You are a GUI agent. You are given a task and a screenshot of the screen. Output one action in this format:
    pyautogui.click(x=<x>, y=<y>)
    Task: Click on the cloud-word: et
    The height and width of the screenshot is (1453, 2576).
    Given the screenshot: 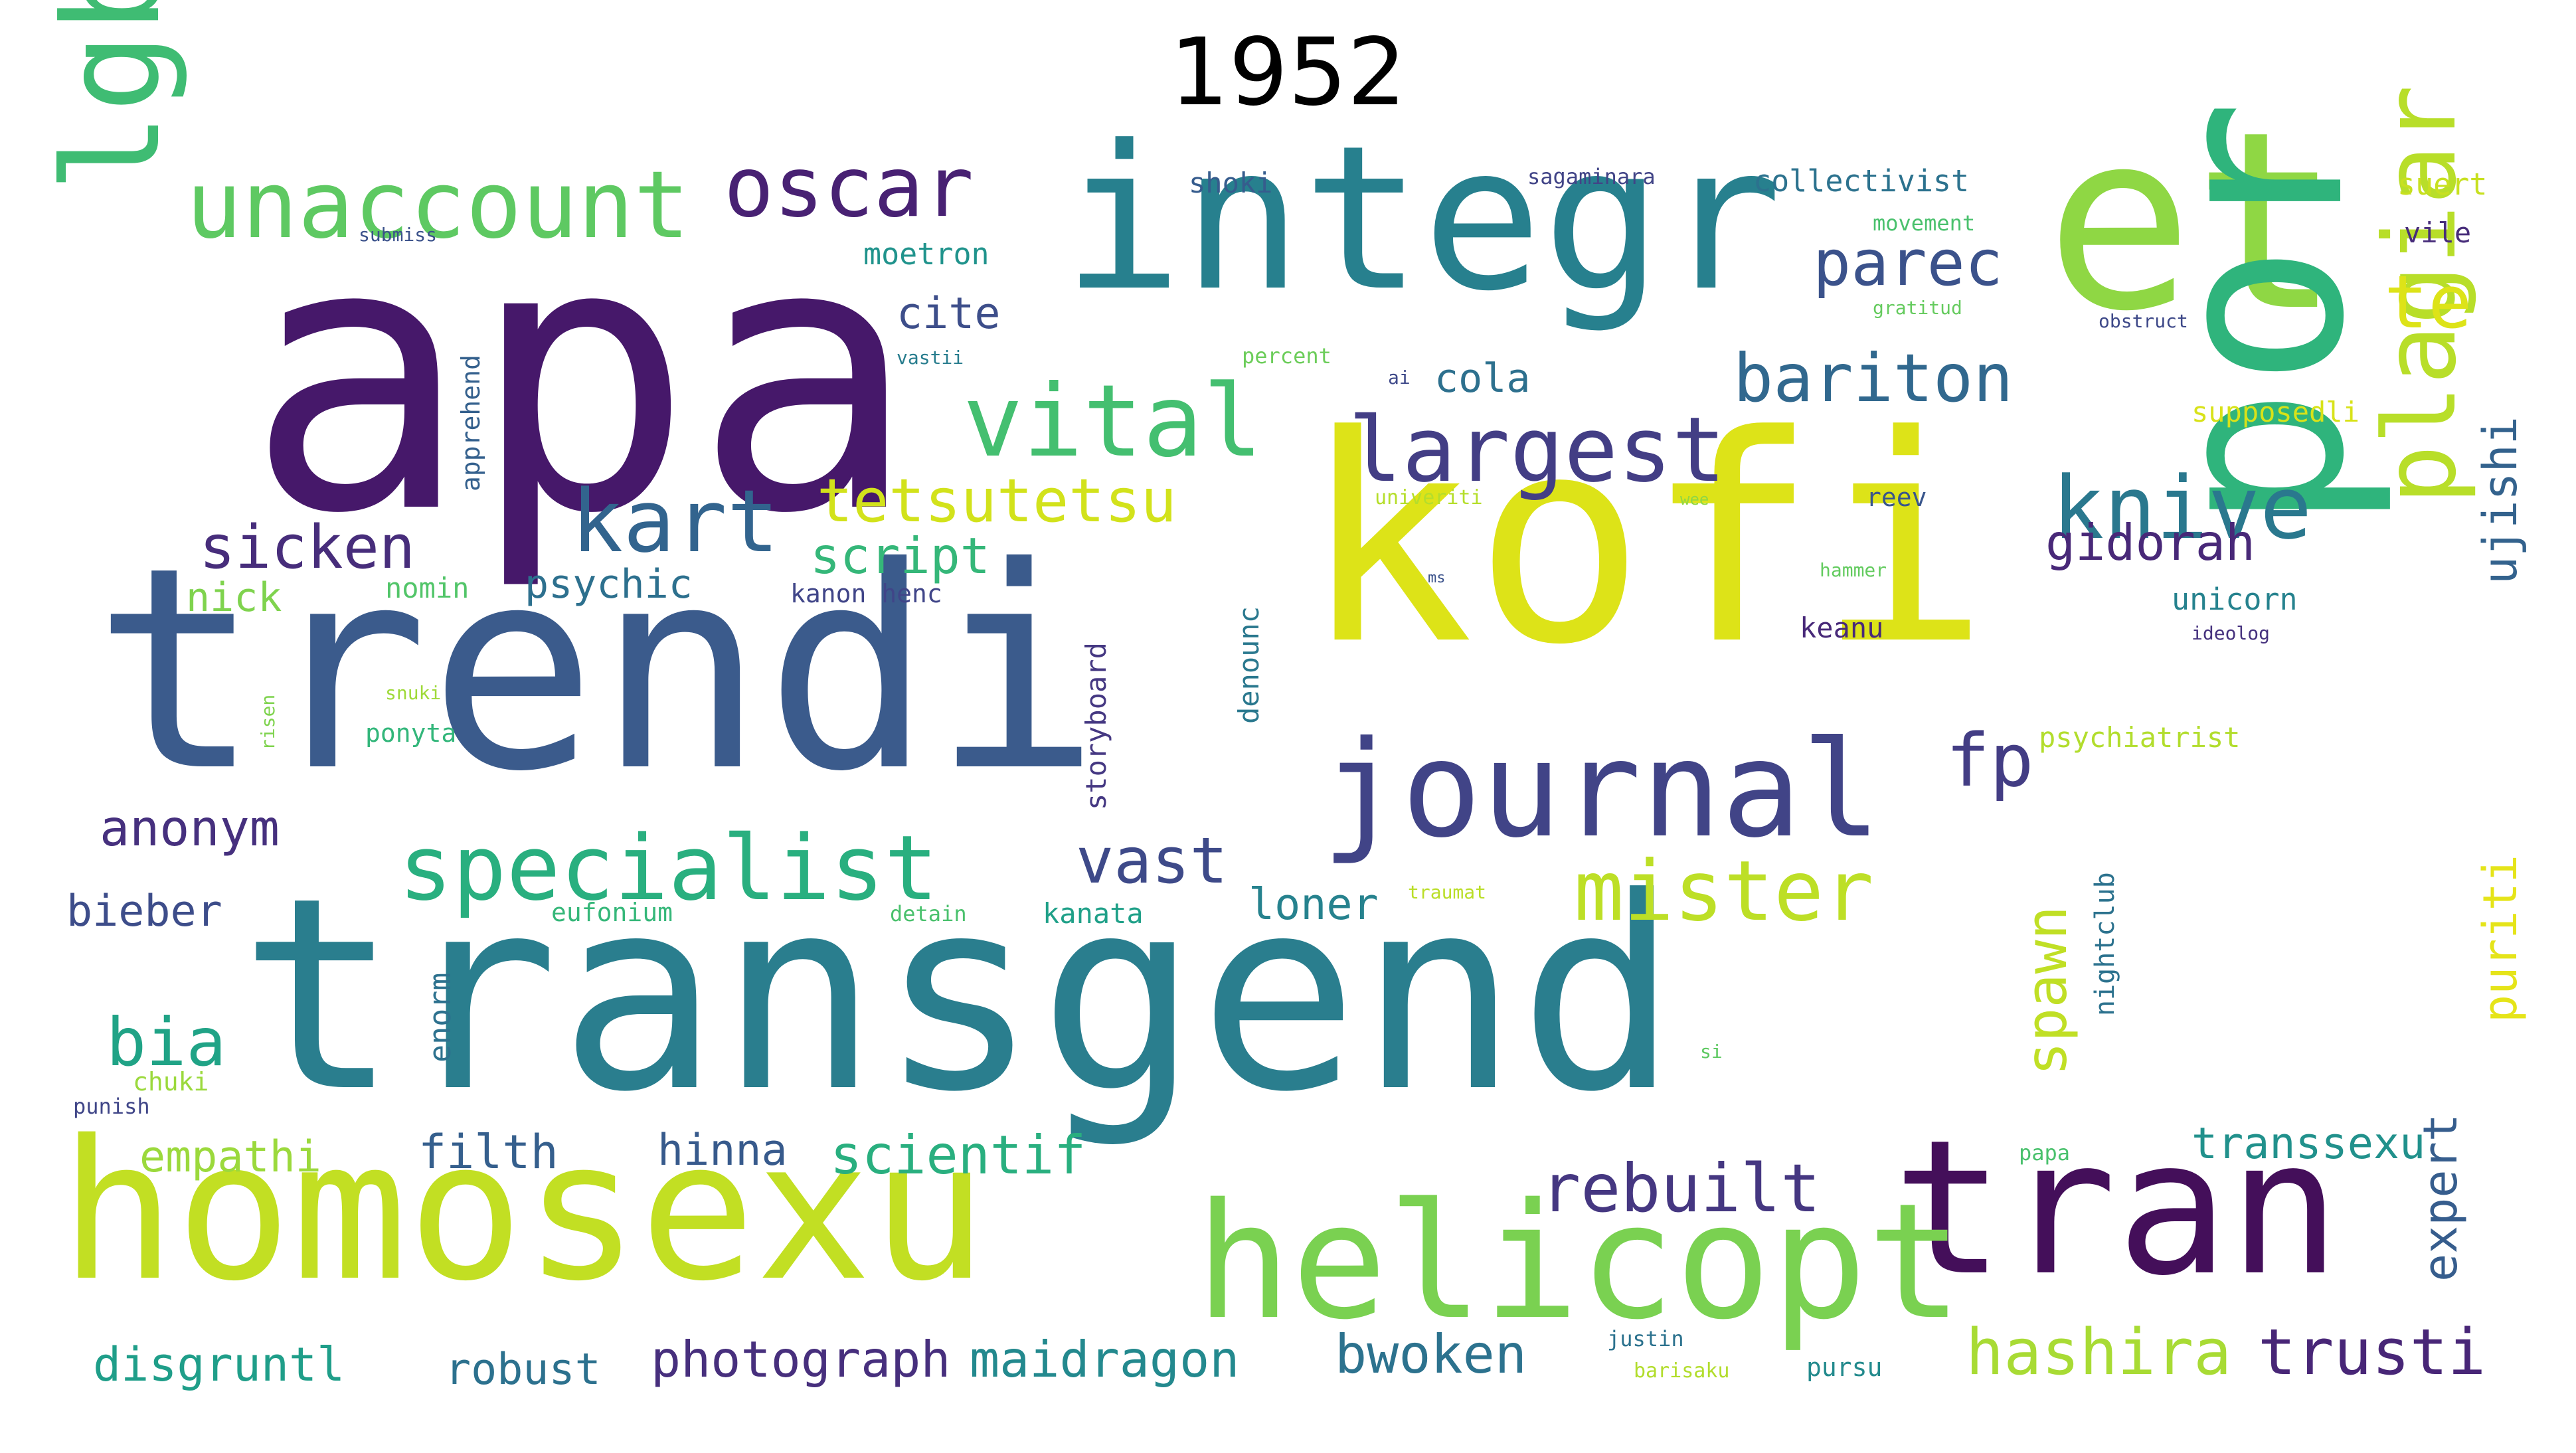 What is the action you would take?
    pyautogui.click(x=2193, y=222)
    